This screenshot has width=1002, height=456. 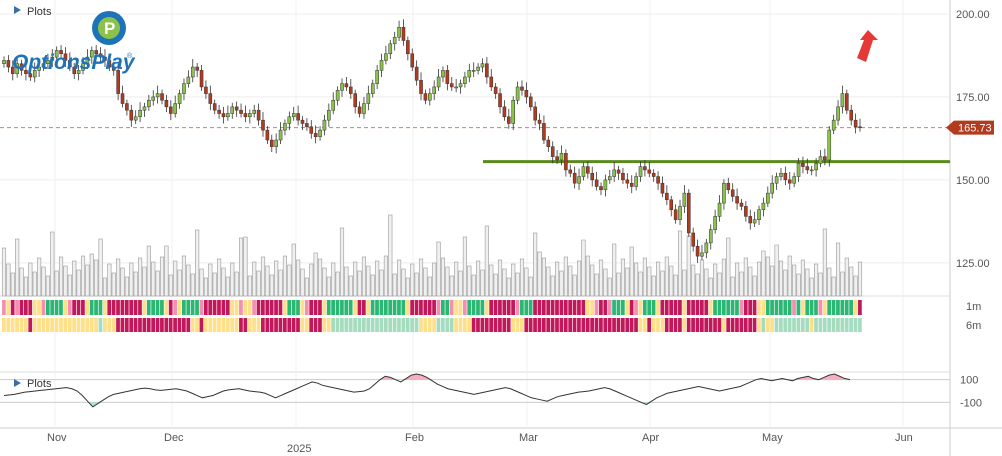 What do you see at coordinates (33, 12) in the screenshot?
I see `plots-toggle-top: Plots` at bounding box center [33, 12].